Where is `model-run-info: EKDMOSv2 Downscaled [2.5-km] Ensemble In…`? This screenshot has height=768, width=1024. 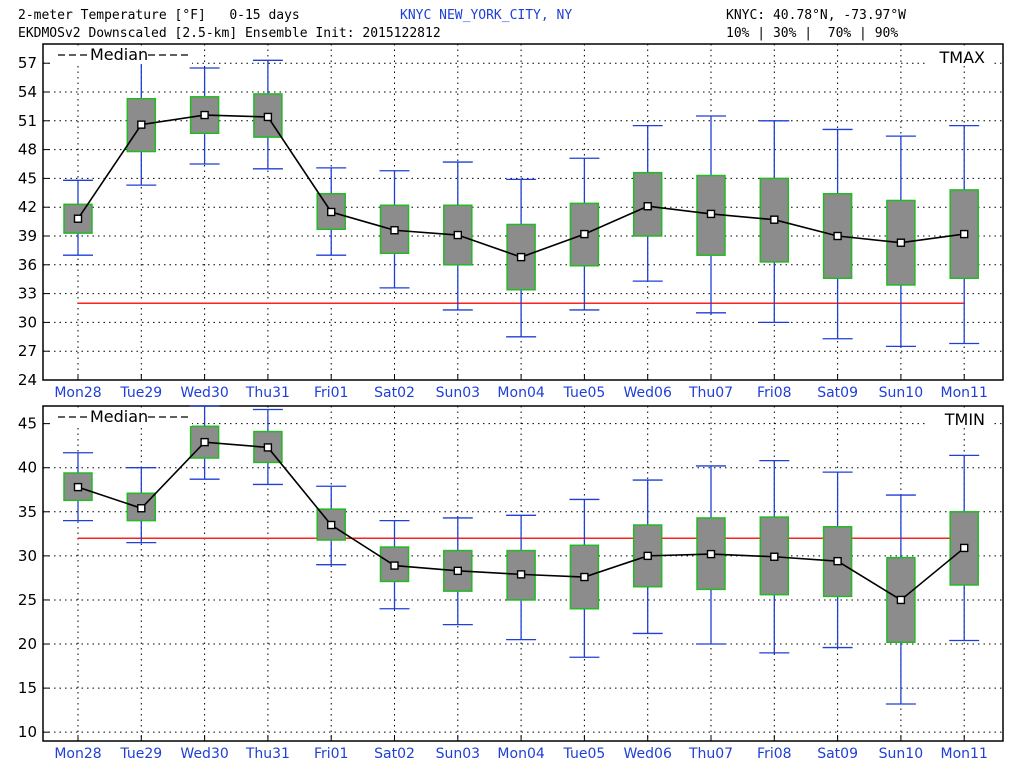
model-run-info: EKDMOSv2 Downscaled [2.5-km] Ensemble In… is located at coordinates (229, 33).